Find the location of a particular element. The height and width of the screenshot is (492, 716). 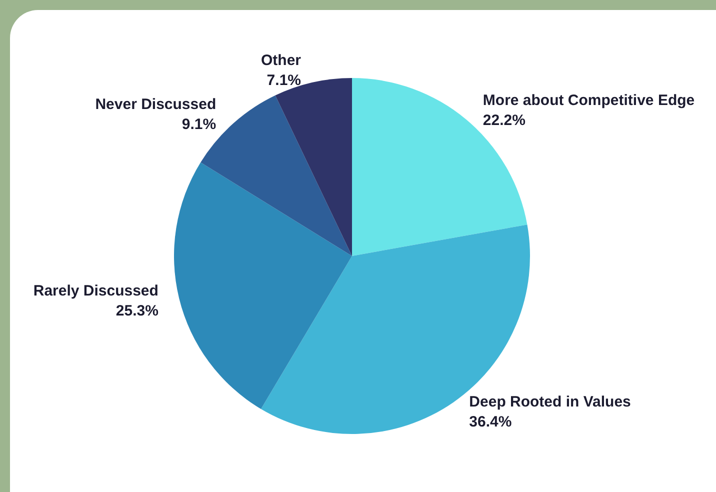

data-label: 36.4% is located at coordinates (490, 422).